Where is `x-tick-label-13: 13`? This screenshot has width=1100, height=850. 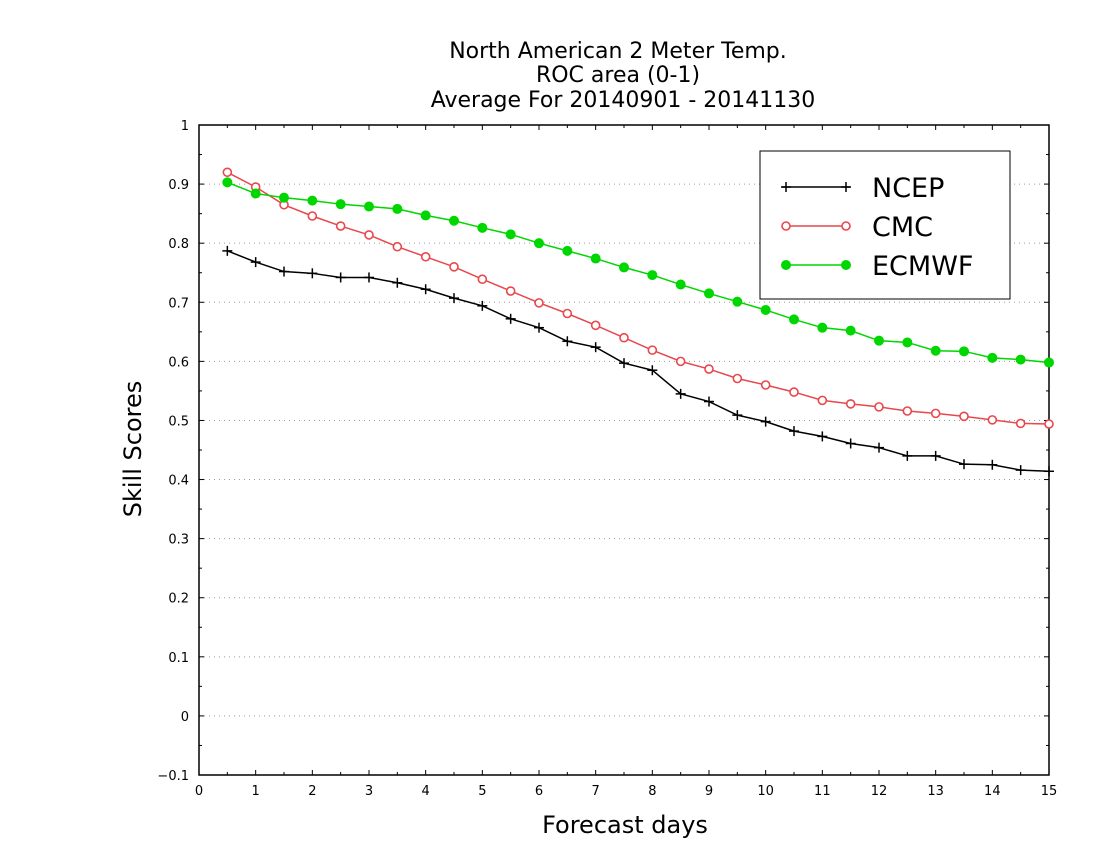 x-tick-label-13: 13 is located at coordinates (935, 791).